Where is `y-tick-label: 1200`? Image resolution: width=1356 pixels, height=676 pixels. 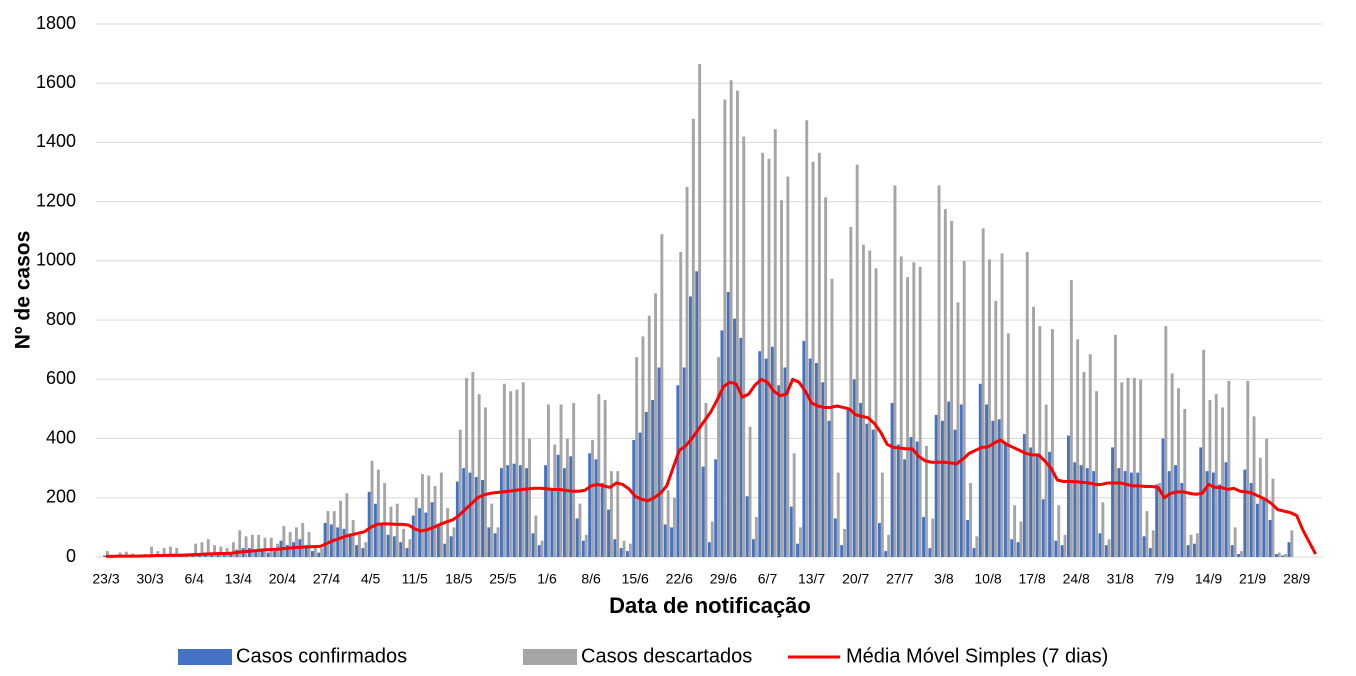 y-tick-label: 1200 is located at coordinates (56, 200).